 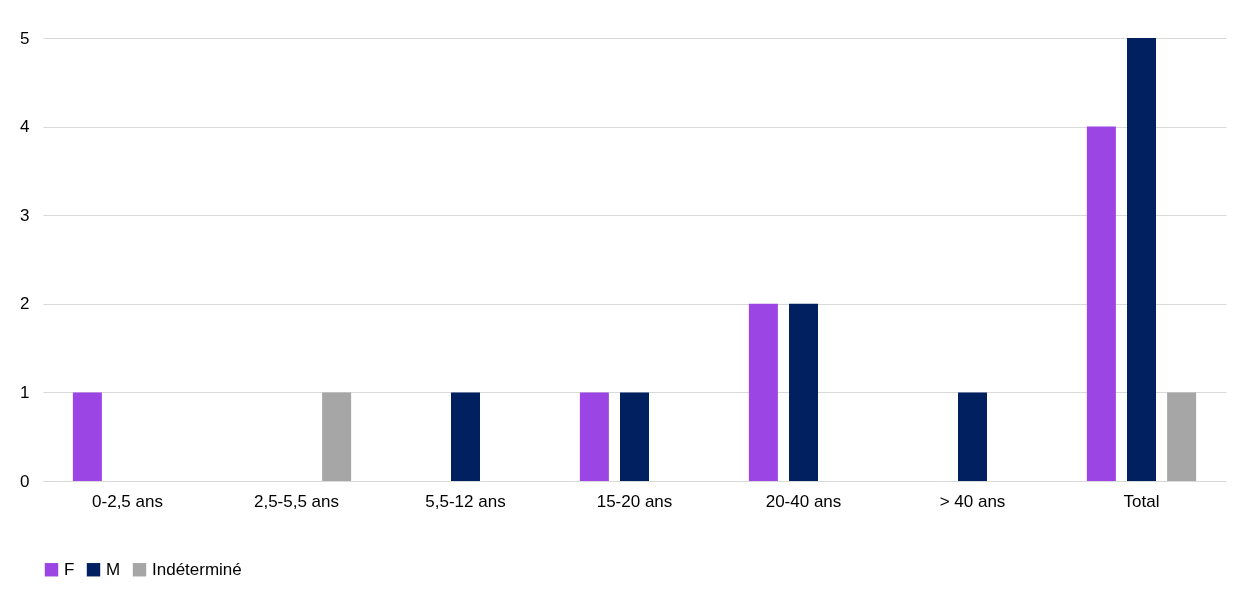 I want to click on legend-label: Indéterminé, so click(x=197, y=569).